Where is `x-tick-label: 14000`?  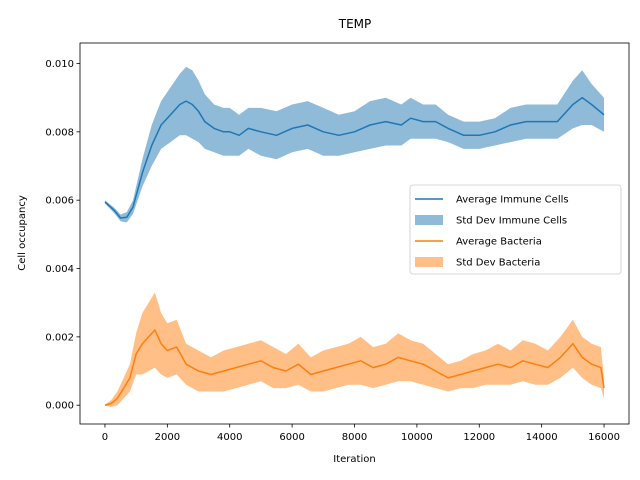 x-tick-label: 14000 is located at coordinates (542, 437).